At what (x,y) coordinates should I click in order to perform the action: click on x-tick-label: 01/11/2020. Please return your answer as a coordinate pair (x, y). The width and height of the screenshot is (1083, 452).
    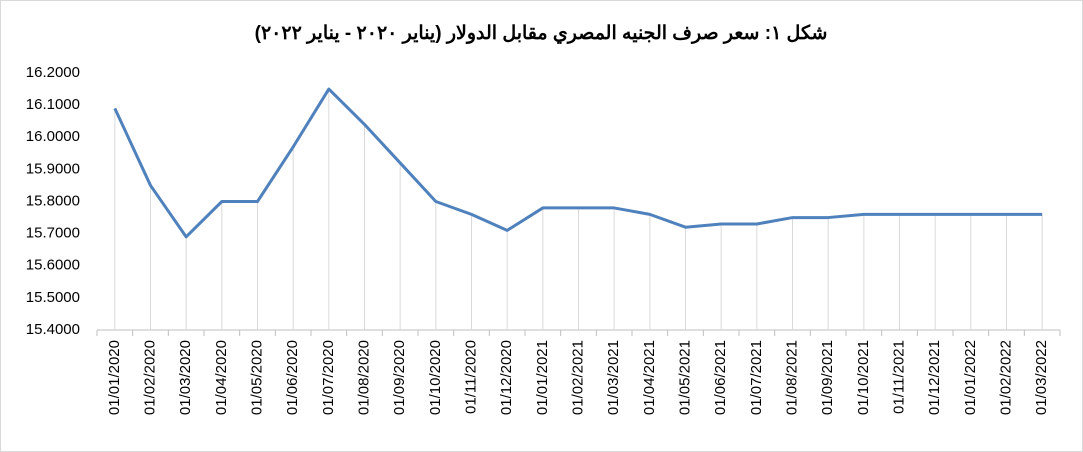
    Looking at the image, I should click on (470, 377).